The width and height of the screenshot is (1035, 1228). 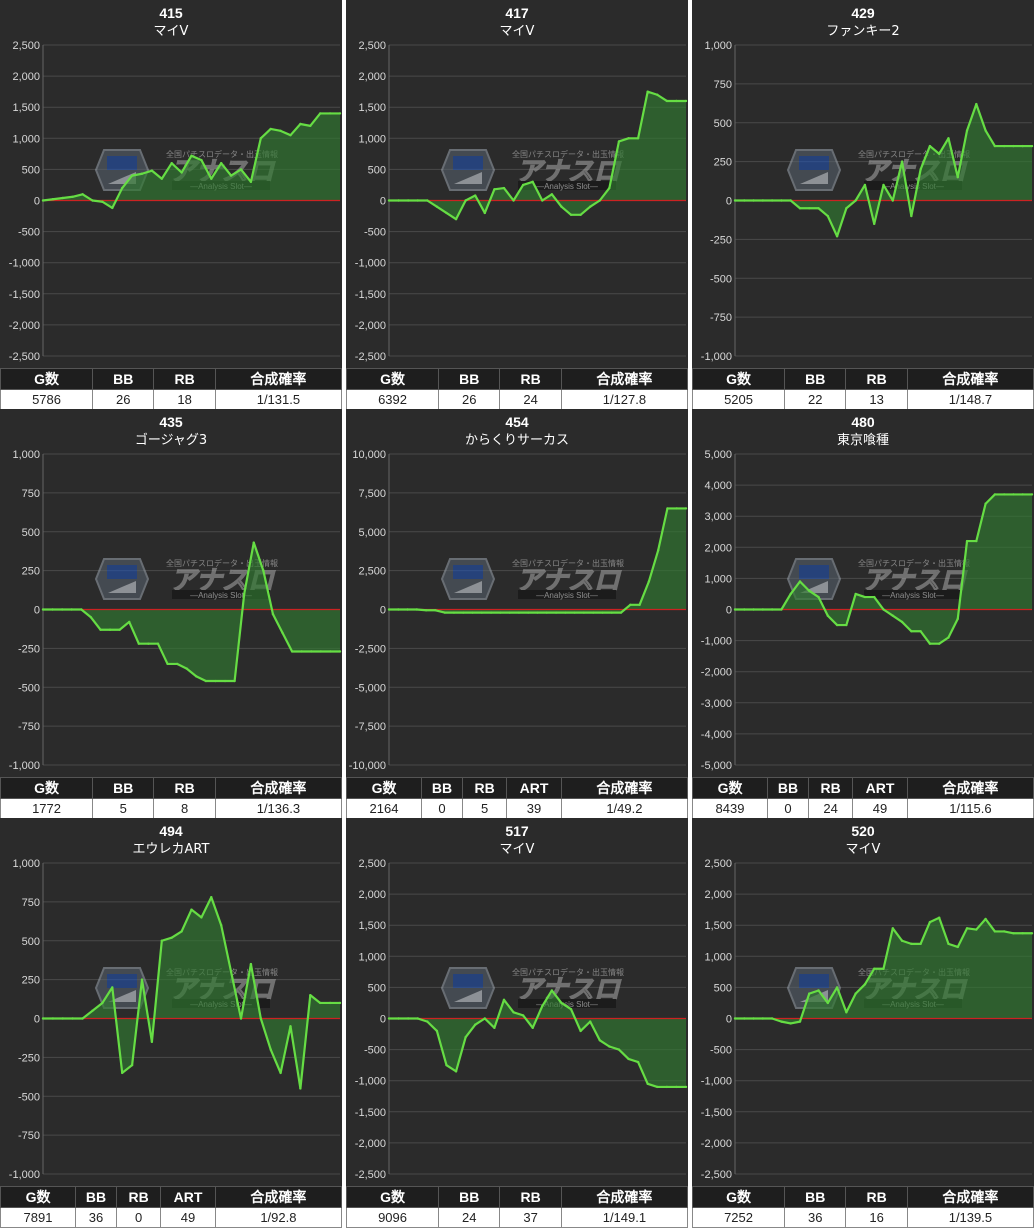 I want to click on stats-header-row: G数 BB RB ART 合成確率, so click(x=171, y=1197).